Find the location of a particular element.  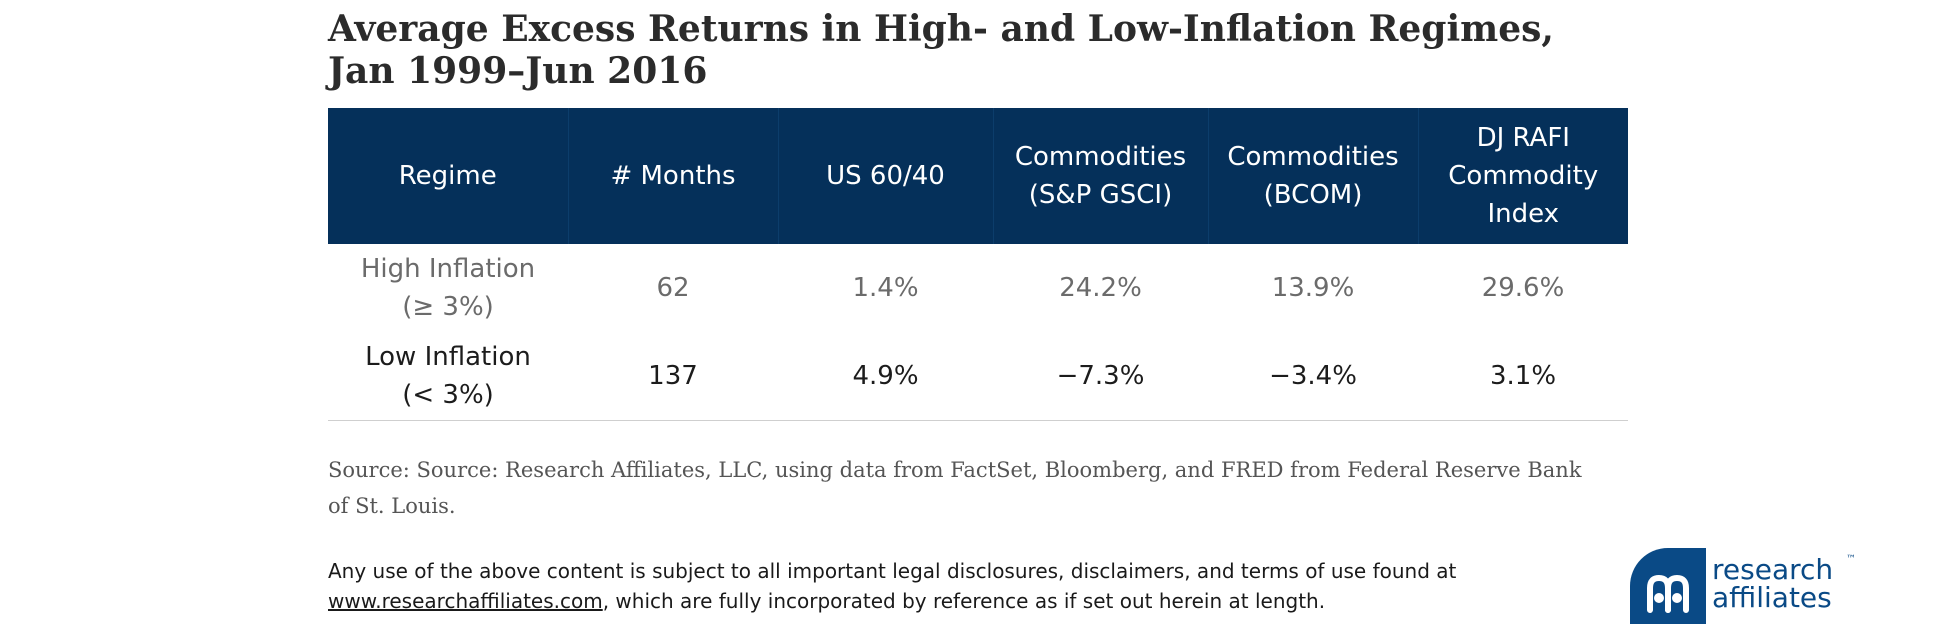

research-affiliates-logo-icon is located at coordinates (1668, 586).